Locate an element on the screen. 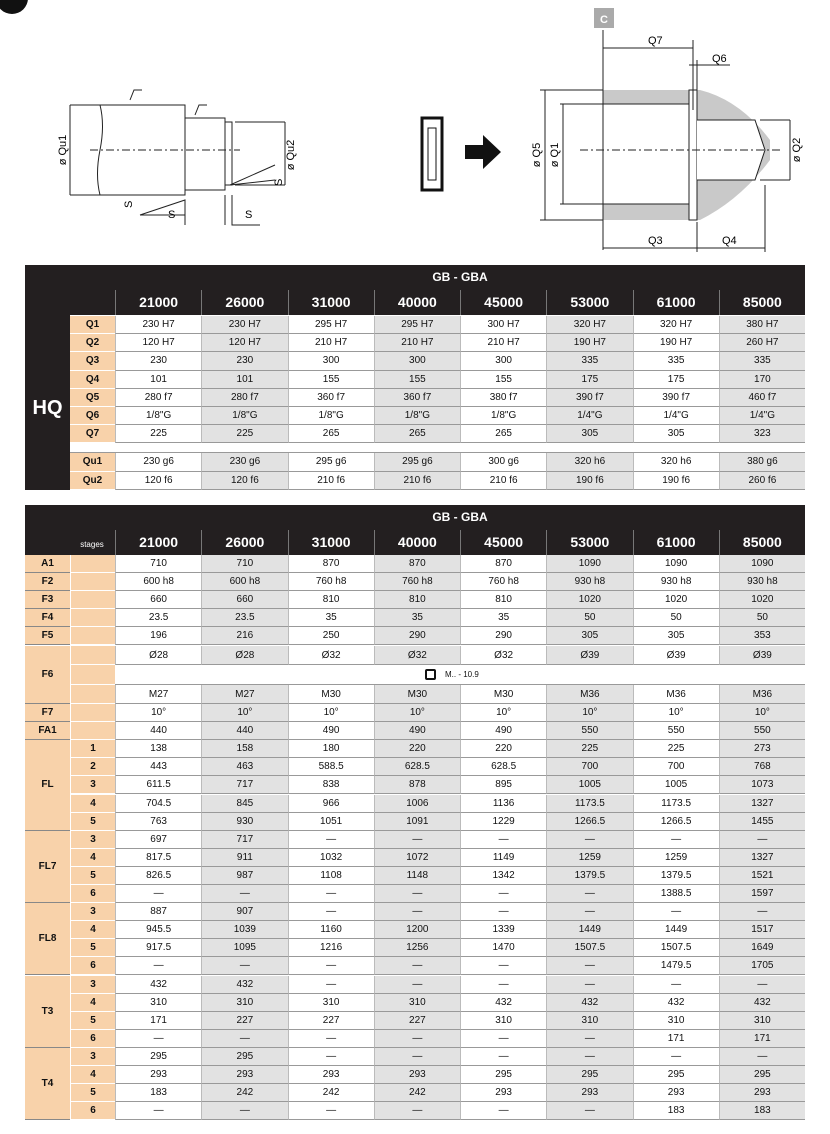 The height and width of the screenshot is (1134, 830). row-label: Q7 is located at coordinates (92, 434).